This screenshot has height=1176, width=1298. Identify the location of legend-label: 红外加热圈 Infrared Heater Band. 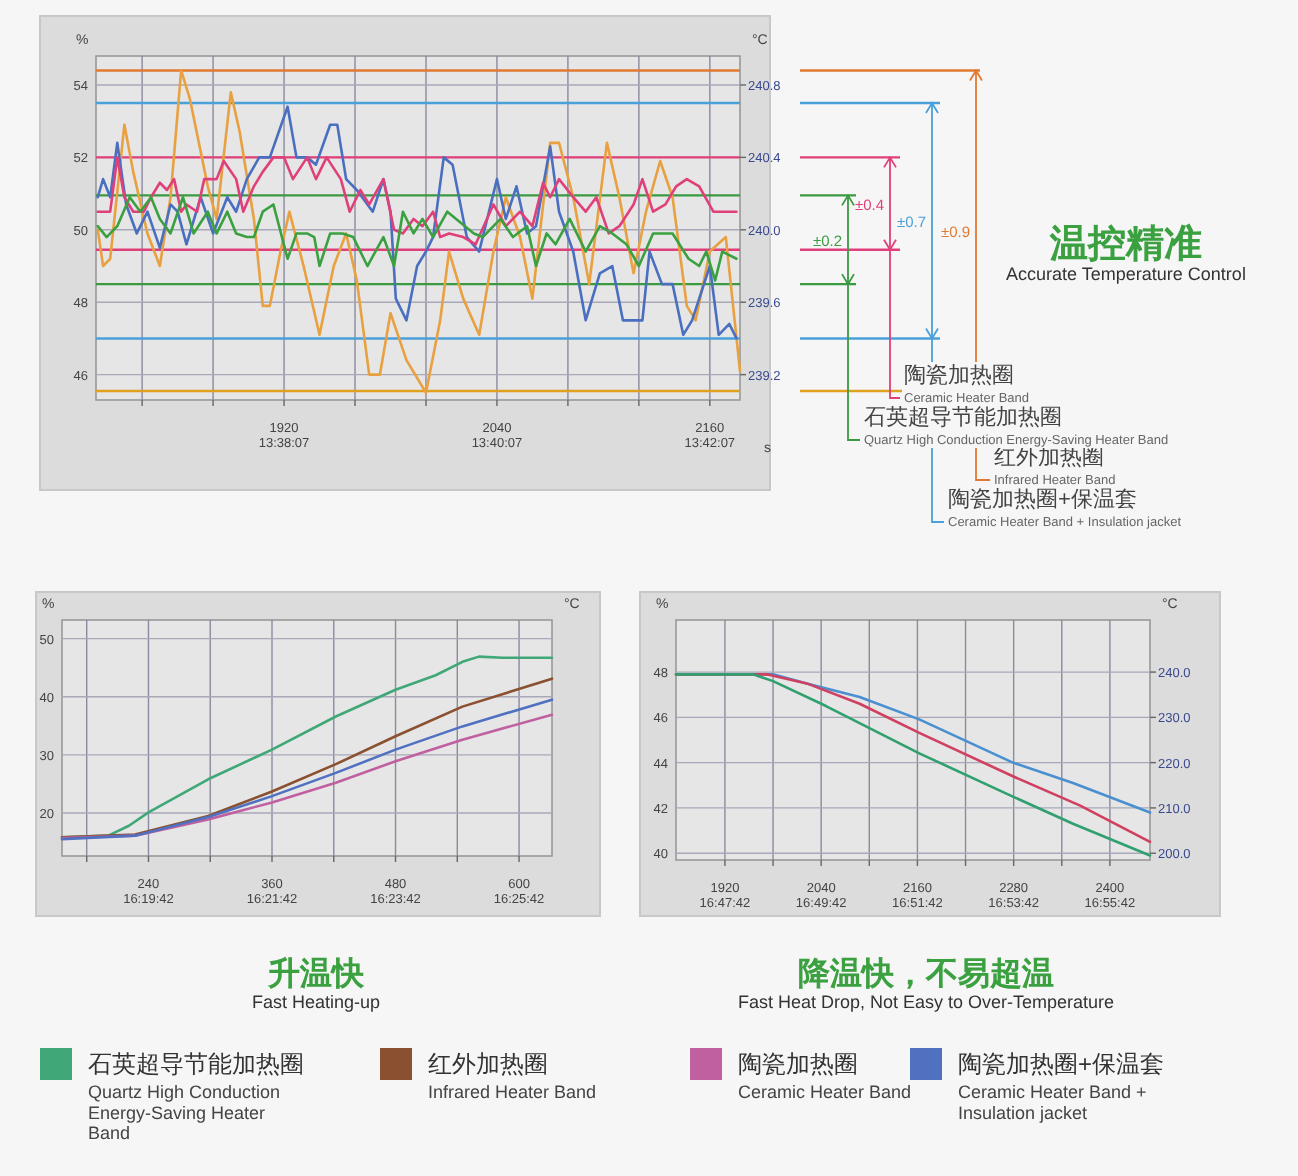
(512, 1076).